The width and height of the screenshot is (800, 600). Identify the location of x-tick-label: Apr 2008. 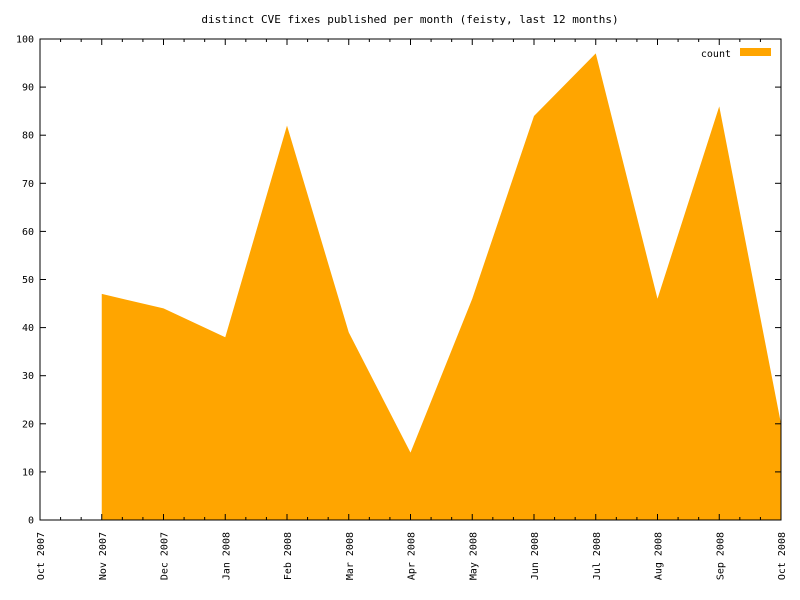
(412, 556).